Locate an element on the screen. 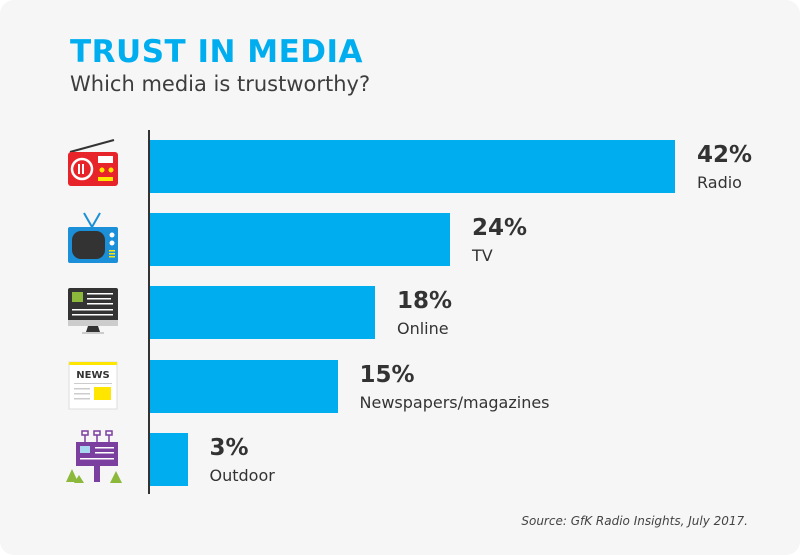 Image resolution: width=800 pixels, height=555 pixels. y-axis-line is located at coordinates (149, 312).